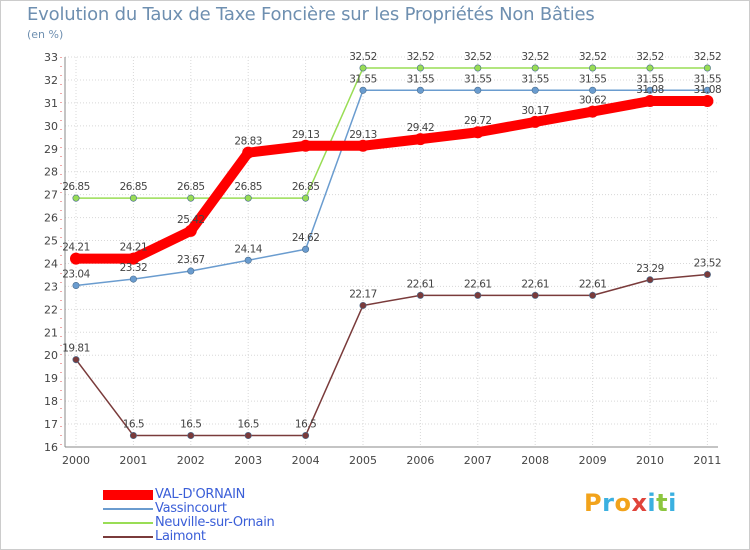 The width and height of the screenshot is (750, 550). I want to click on x-tick-label: 2007, so click(478, 460).